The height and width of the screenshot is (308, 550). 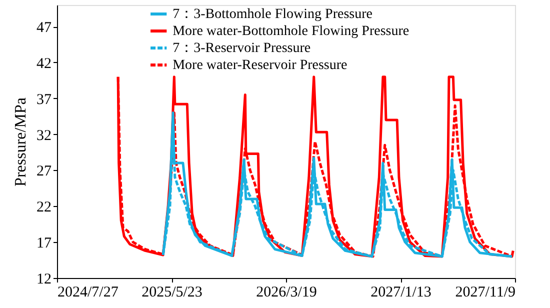 I want to click on y-tick-label: 32, so click(x=44, y=136).